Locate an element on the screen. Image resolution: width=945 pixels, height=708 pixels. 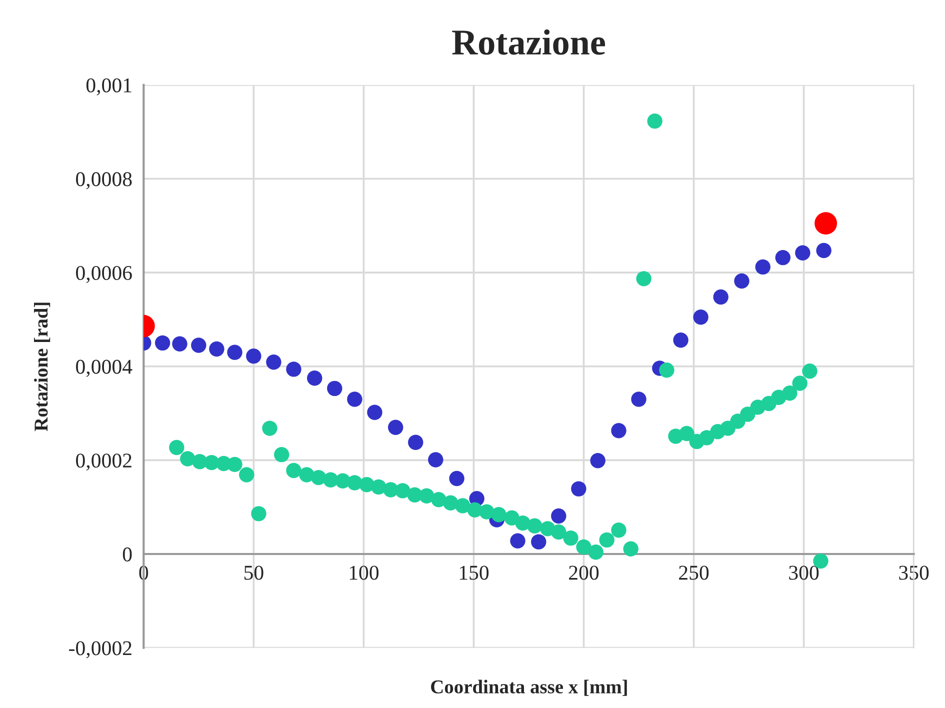
y-tick-label: 0,0006 is located at coordinates (104, 275).